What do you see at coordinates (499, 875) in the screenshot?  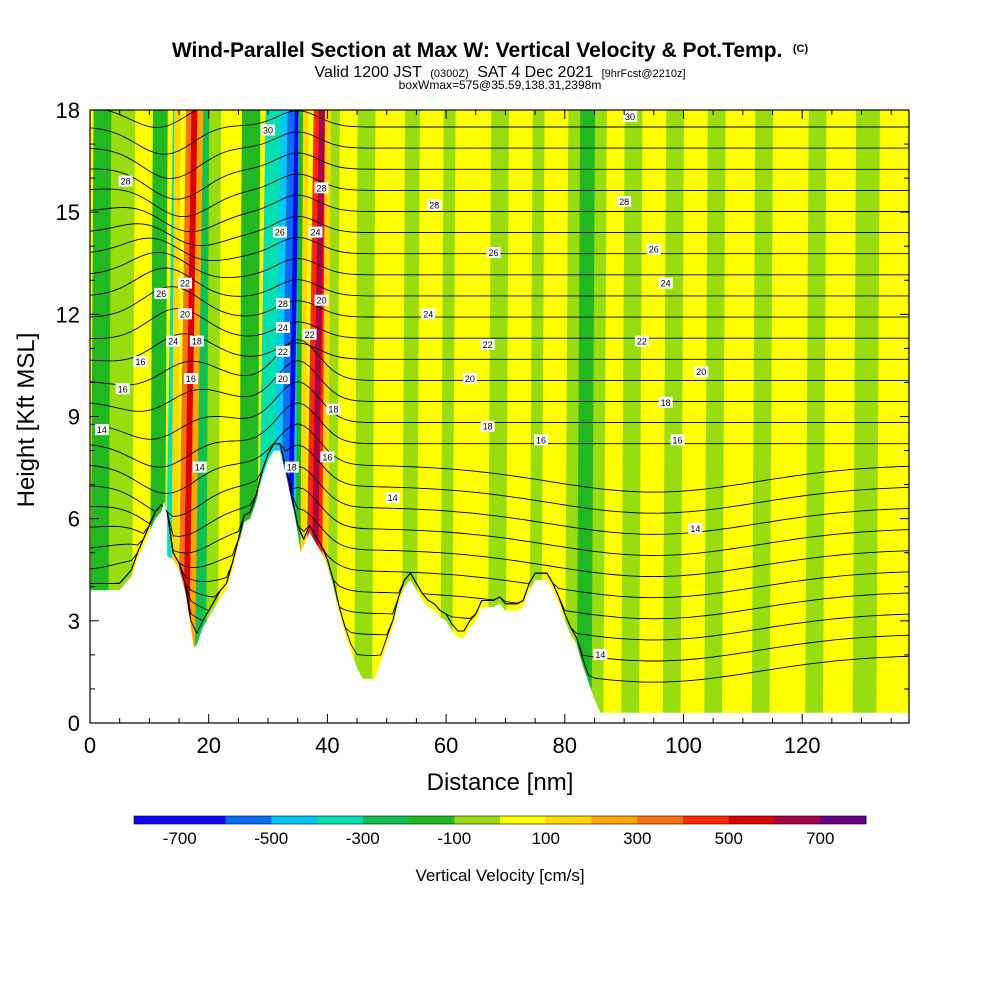 I see `colorbar-title: Vertical Velocity [cm/s]` at bounding box center [499, 875].